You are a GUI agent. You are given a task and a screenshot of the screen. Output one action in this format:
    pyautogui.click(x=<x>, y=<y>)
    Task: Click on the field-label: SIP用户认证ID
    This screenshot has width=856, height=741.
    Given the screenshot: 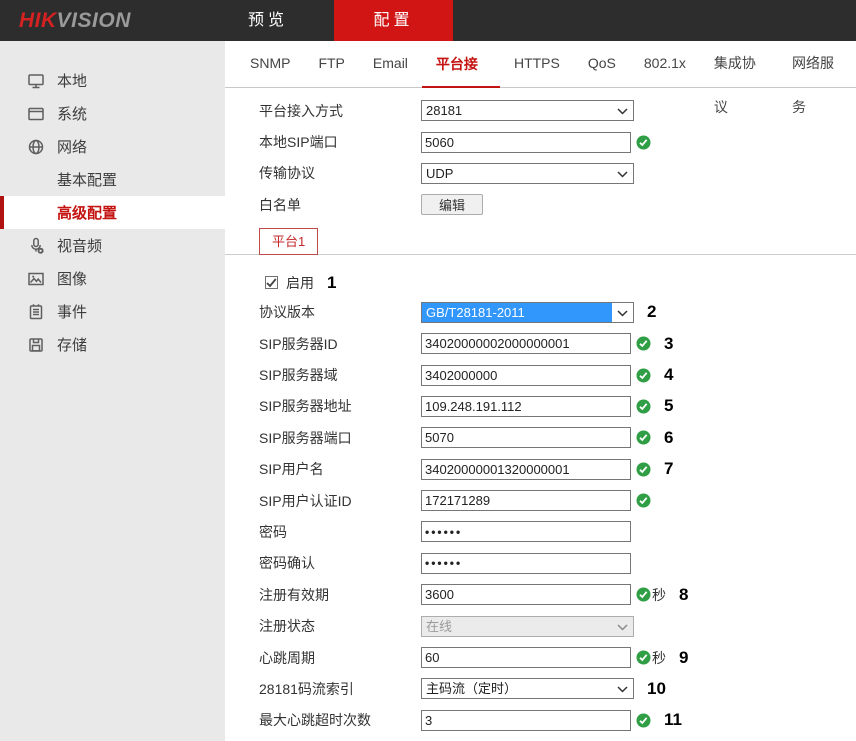 What is the action you would take?
    pyautogui.click(x=305, y=500)
    